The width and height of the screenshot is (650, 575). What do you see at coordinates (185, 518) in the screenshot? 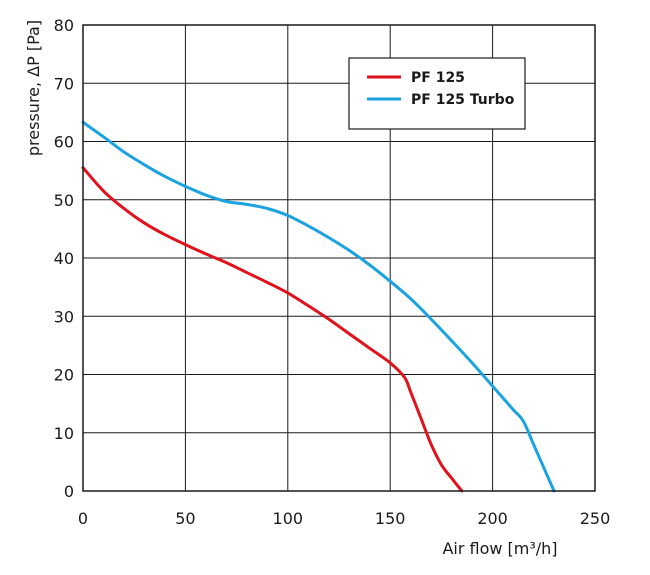
I see `x-tick-label: 50` at bounding box center [185, 518].